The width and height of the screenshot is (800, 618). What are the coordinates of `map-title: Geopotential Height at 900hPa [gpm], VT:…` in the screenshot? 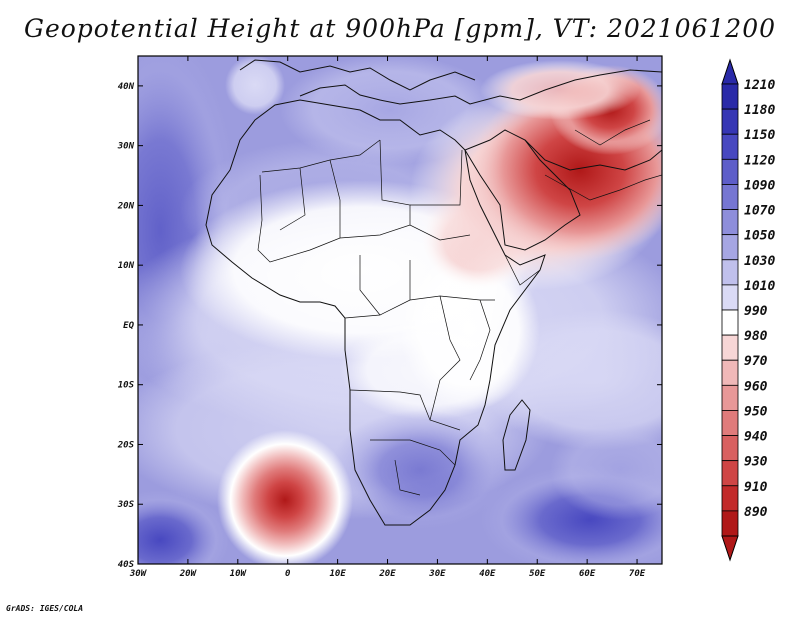 It's located at (400, 28).